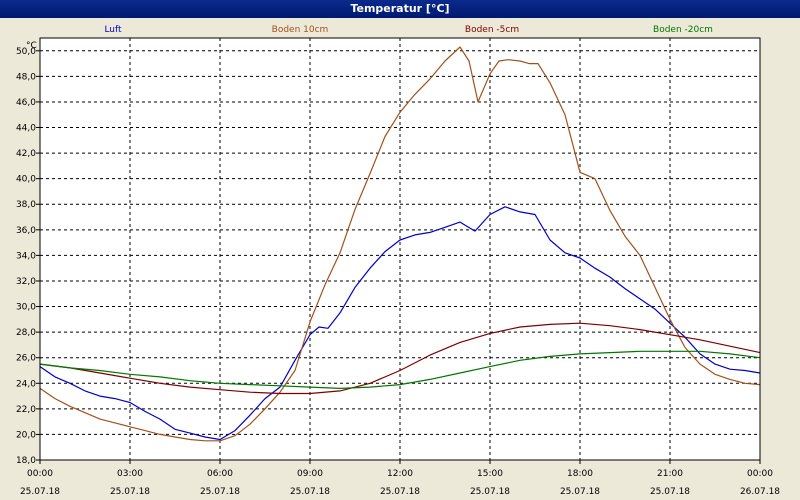  Describe the element at coordinates (492, 30) in the screenshot. I see `legend-entry: Boden -5cm` at that location.